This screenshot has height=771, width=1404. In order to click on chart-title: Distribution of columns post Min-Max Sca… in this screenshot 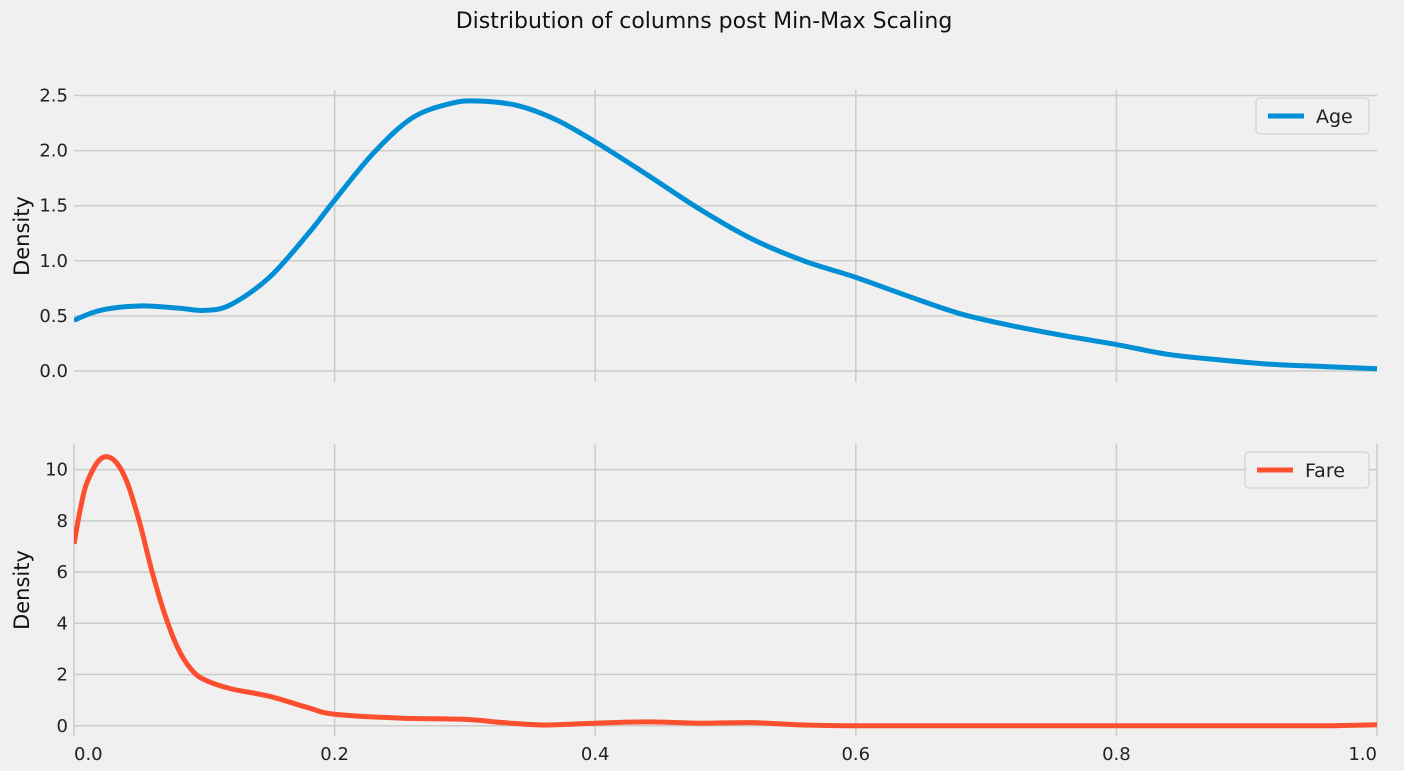, I will do `click(704, 21)`.